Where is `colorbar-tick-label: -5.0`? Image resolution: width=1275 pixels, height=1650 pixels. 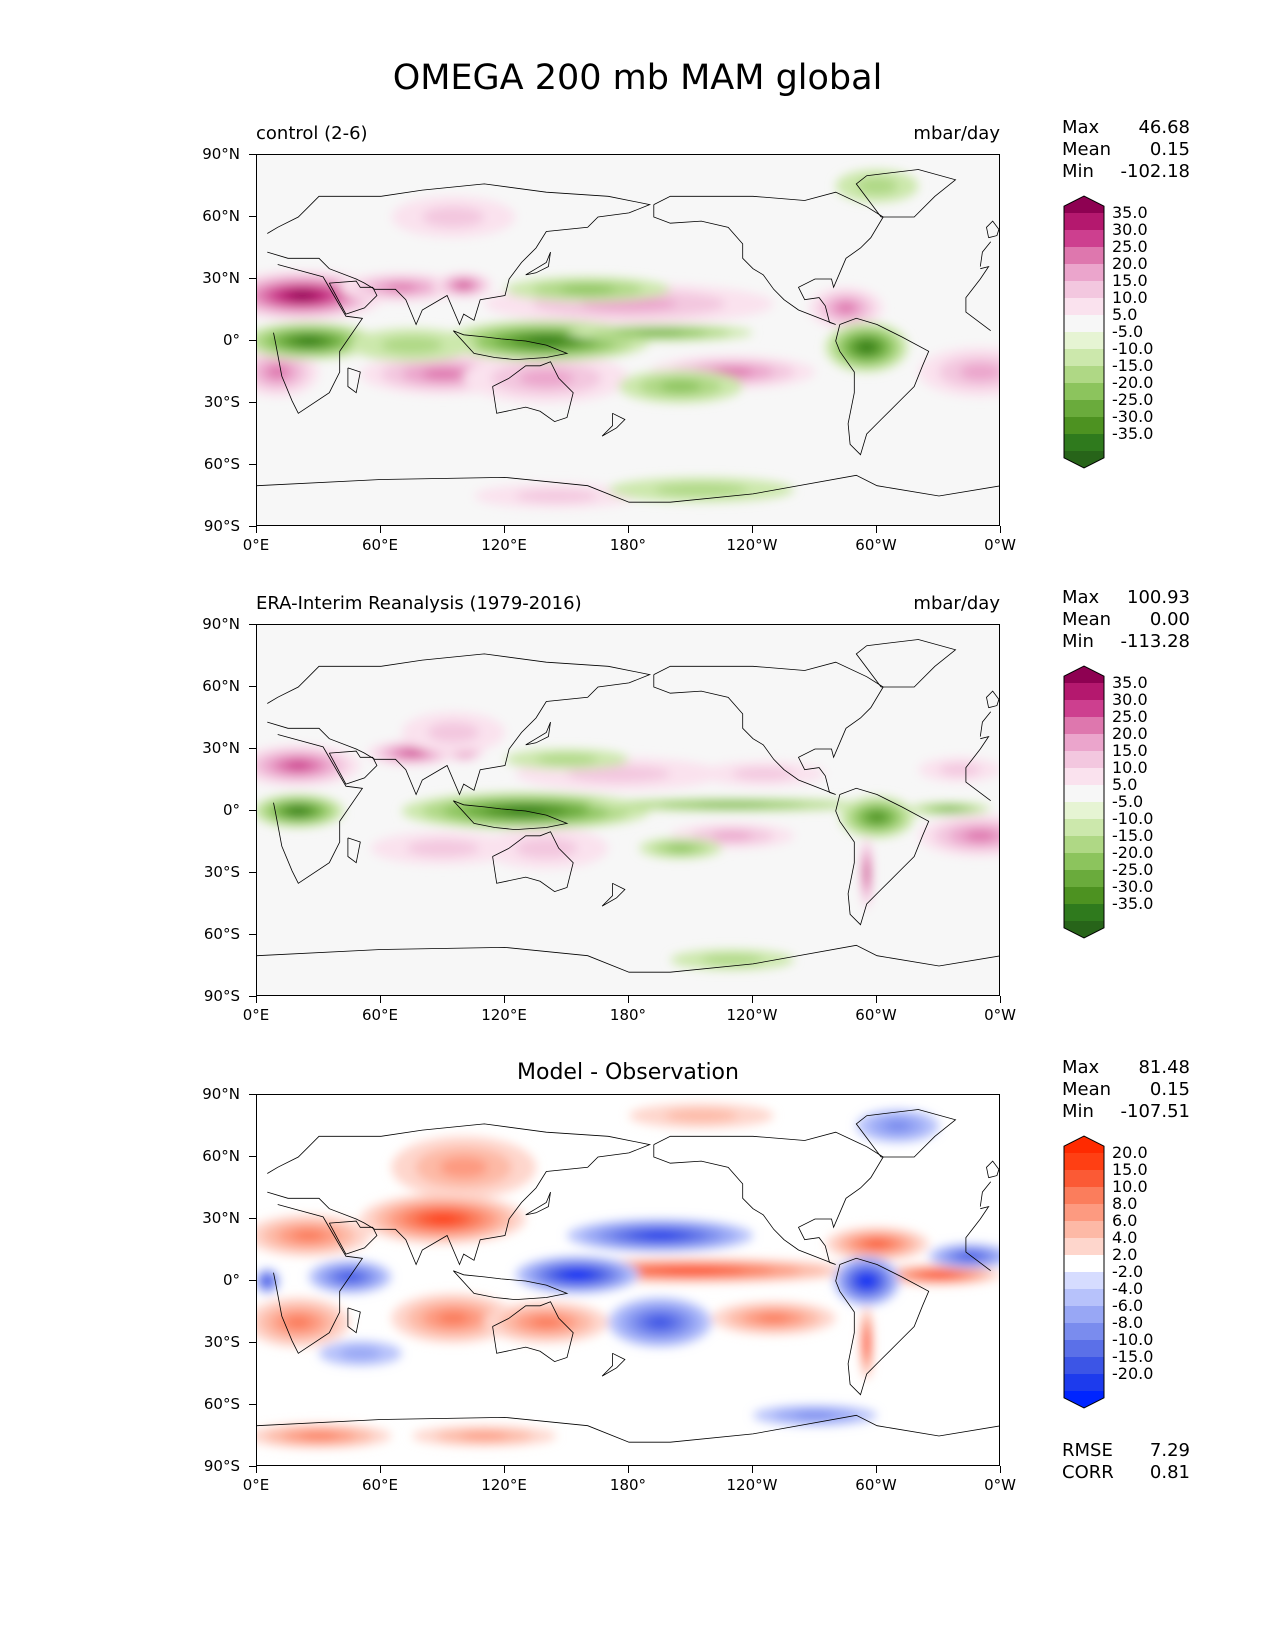
colorbar-tick-label: -5.0 is located at coordinates (1128, 331).